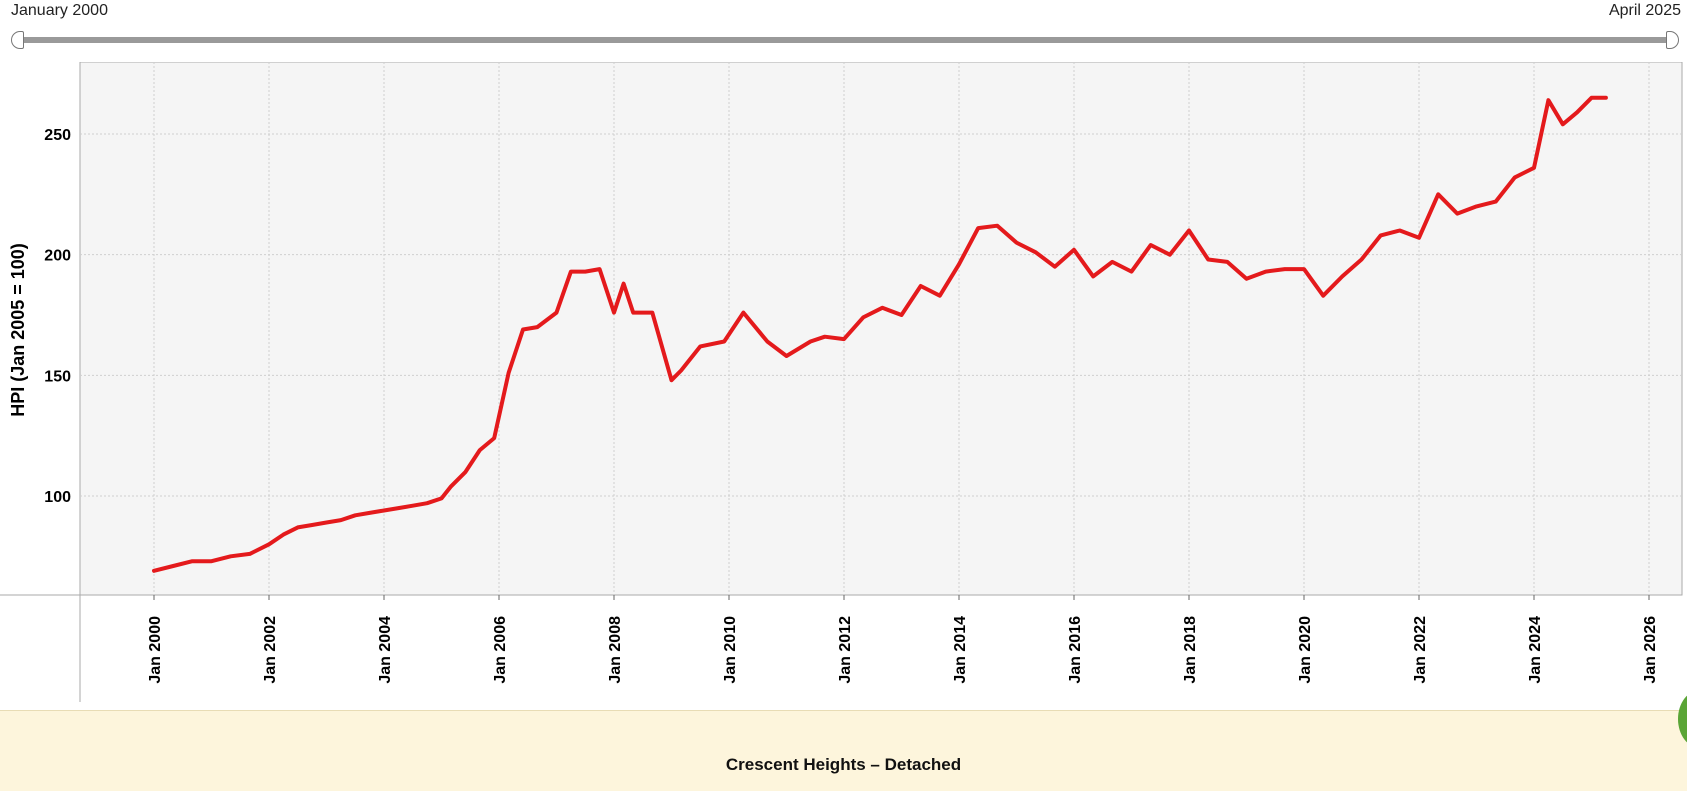 The image size is (1687, 791). What do you see at coordinates (730, 650) in the screenshot?
I see `x-tick-label: Jan 2010` at bounding box center [730, 650].